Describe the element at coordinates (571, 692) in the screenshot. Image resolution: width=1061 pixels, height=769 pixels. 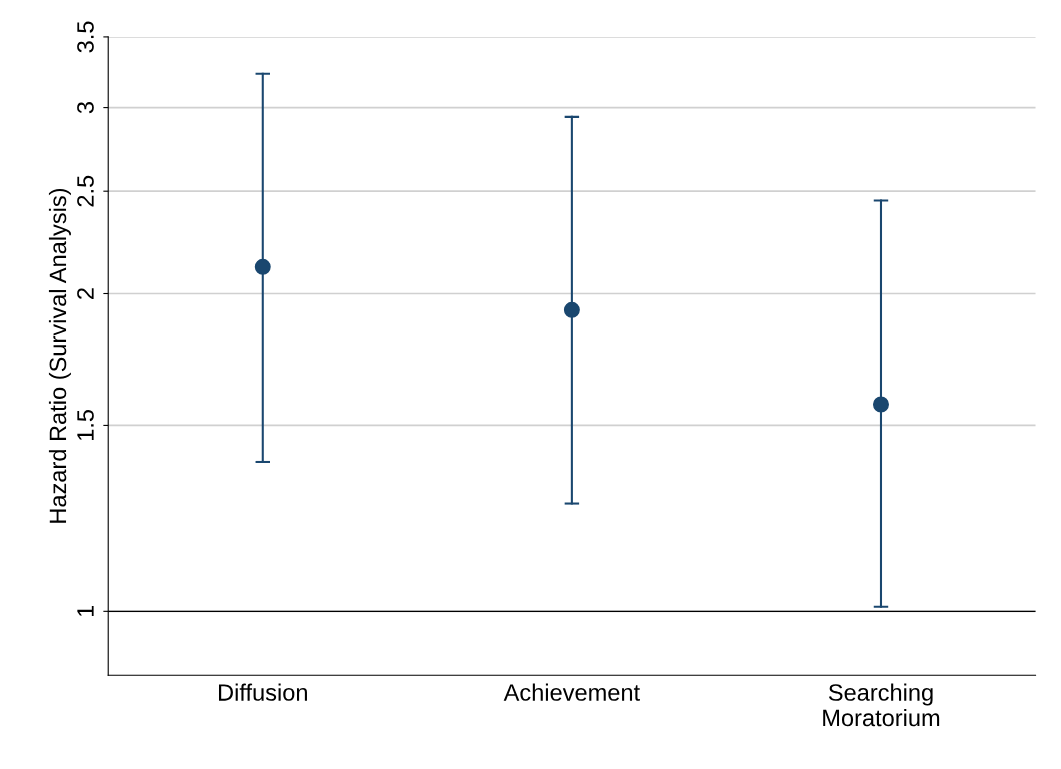
I see `x-tick-label: Achievement` at that location.